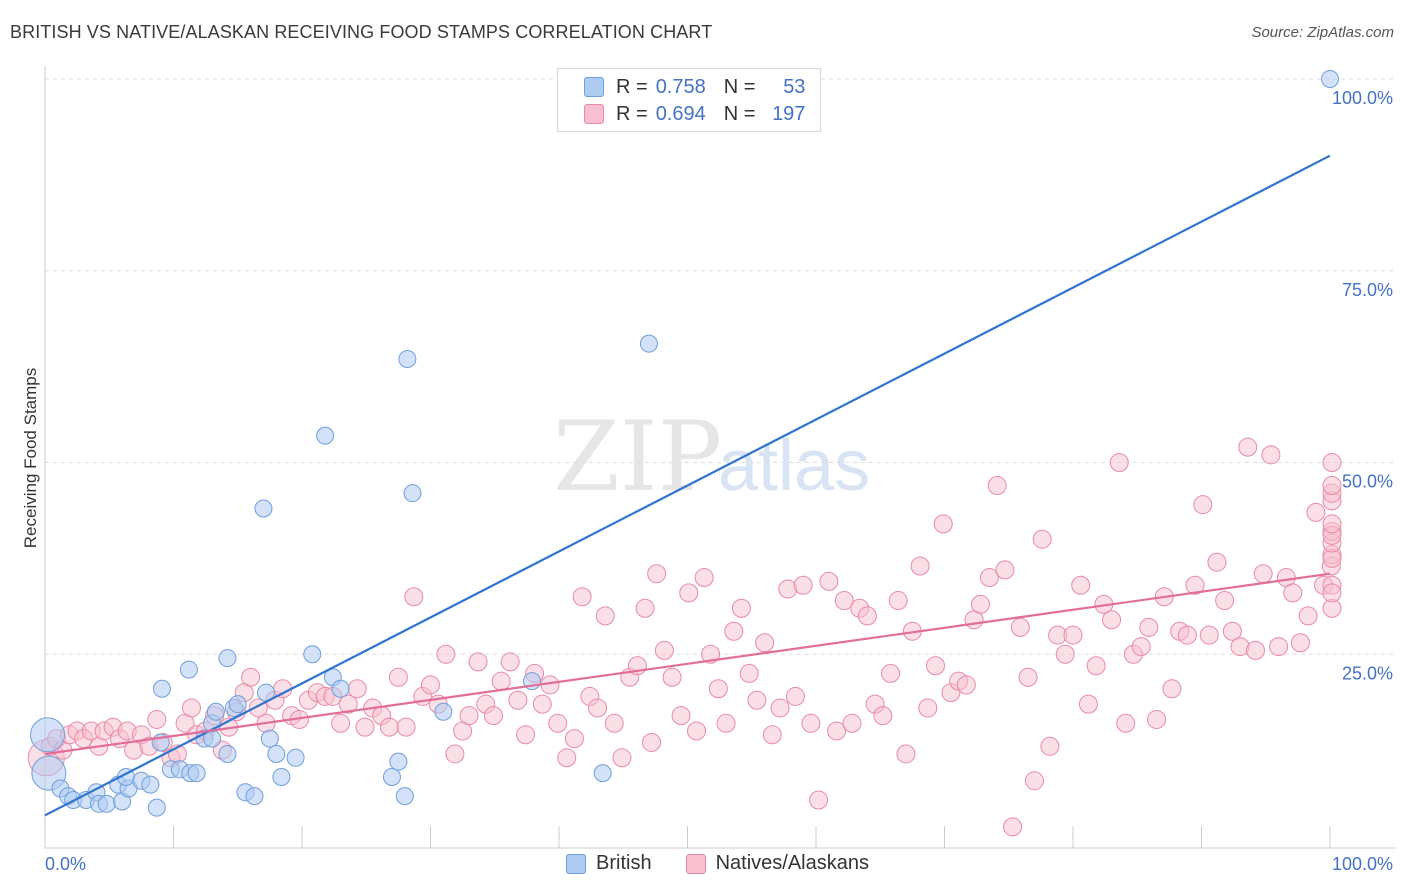 The width and height of the screenshot is (1406, 892). I want to click on r-value: 0.694, so click(680, 113).